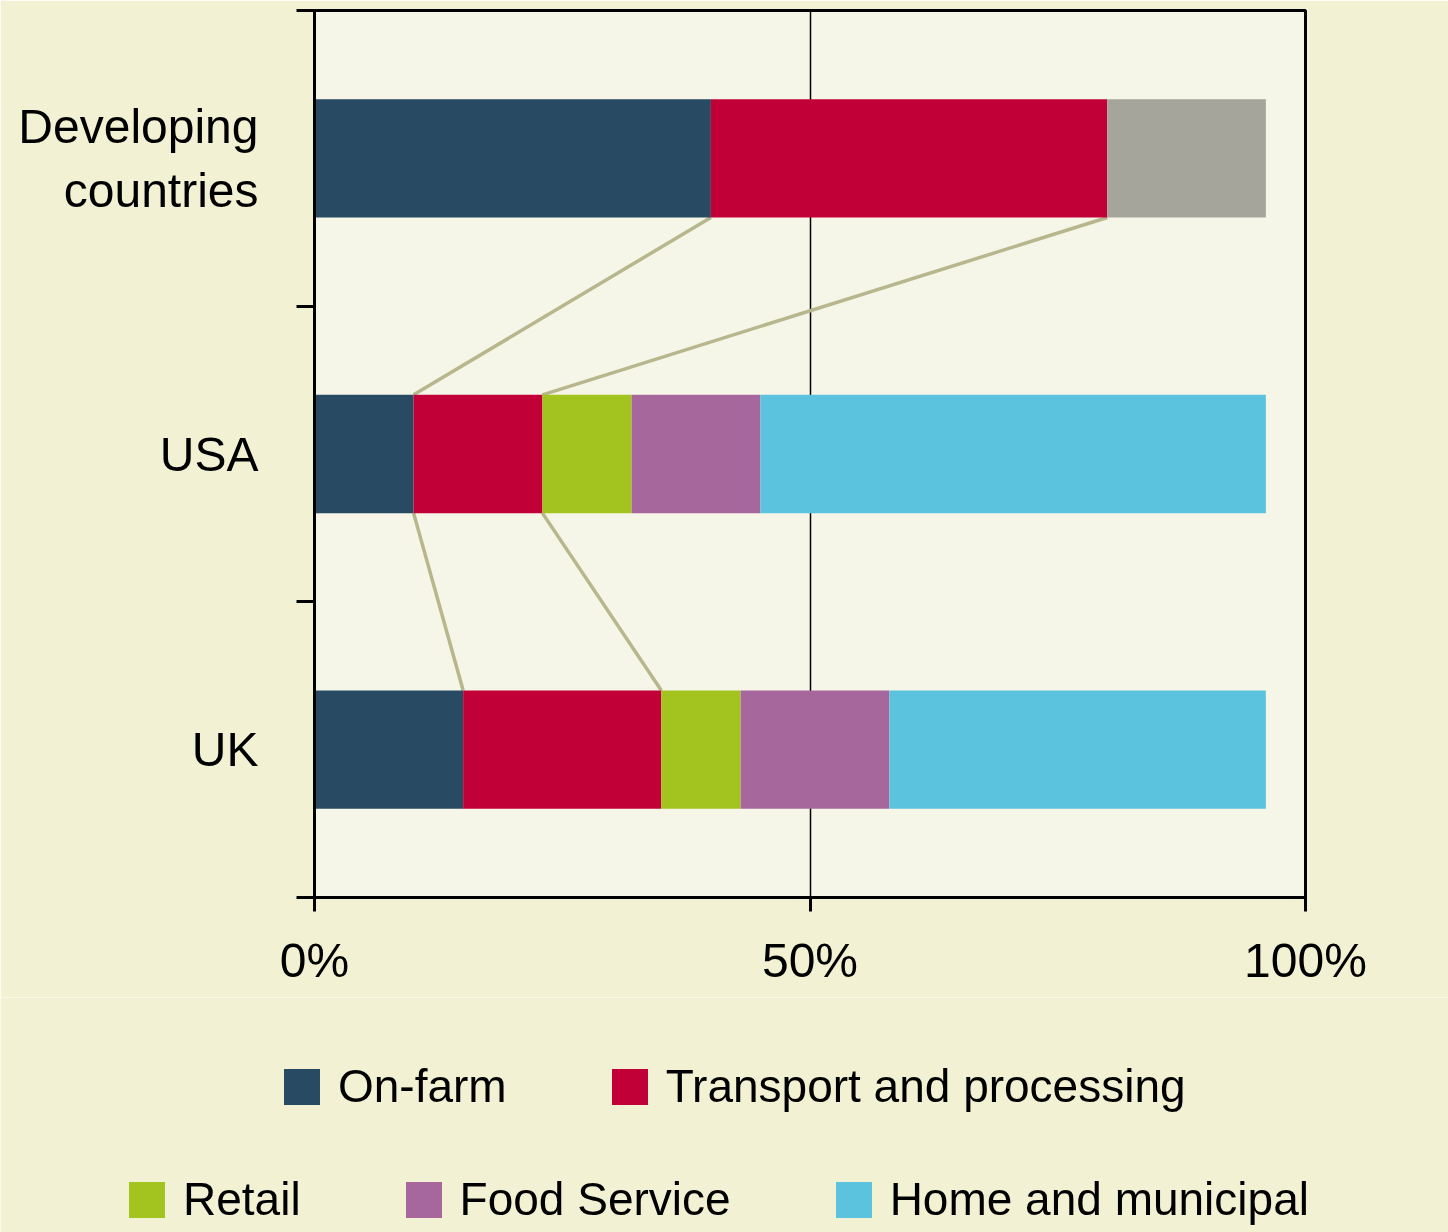 This screenshot has height=1232, width=1448. What do you see at coordinates (1099, 1199) in the screenshot?
I see `legend-label: Home and municipal` at bounding box center [1099, 1199].